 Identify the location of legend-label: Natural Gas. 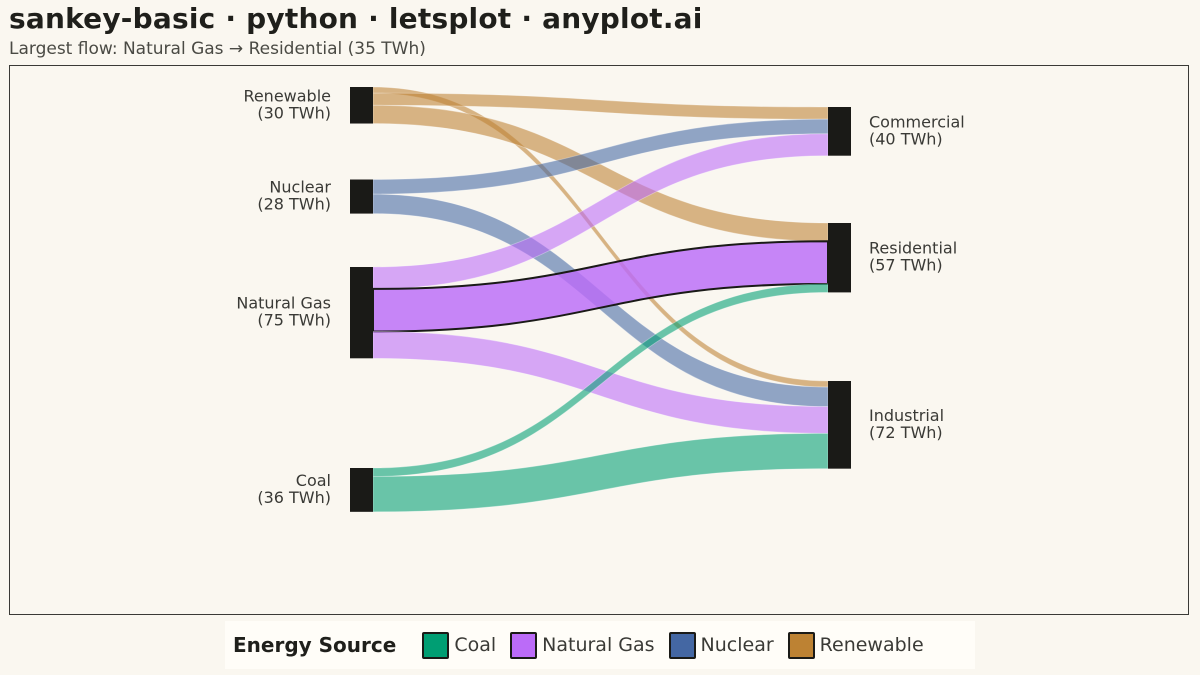
(598, 645).